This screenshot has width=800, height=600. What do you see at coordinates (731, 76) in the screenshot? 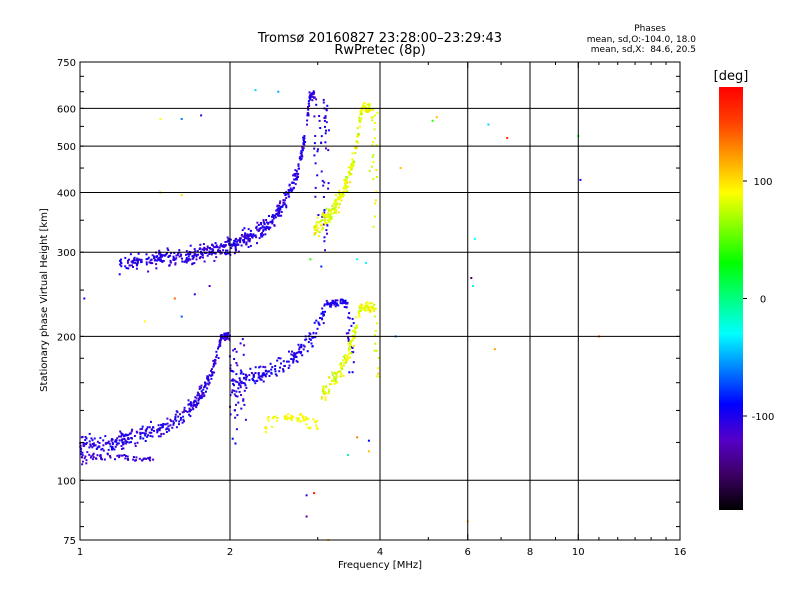
I see `colorbar-label: [deg]` at bounding box center [731, 76].